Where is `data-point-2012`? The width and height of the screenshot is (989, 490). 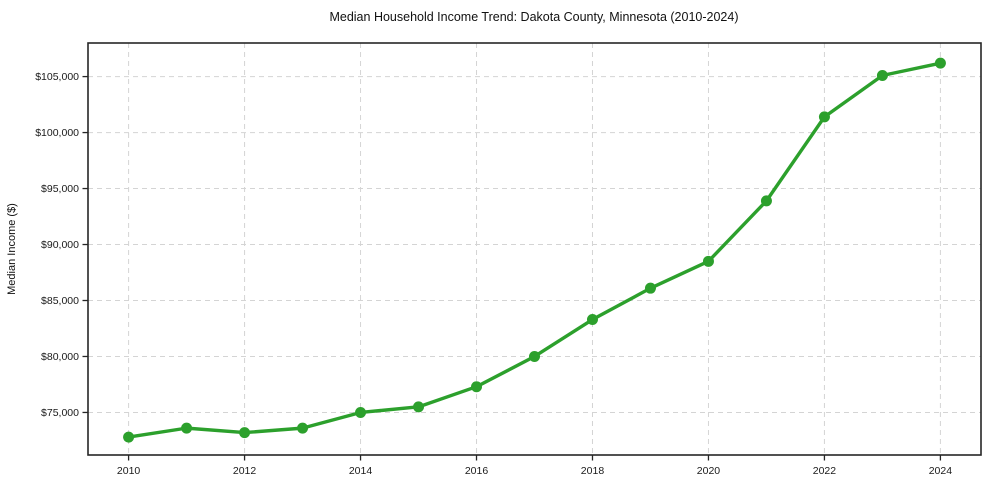
data-point-2012 is located at coordinates (245, 433).